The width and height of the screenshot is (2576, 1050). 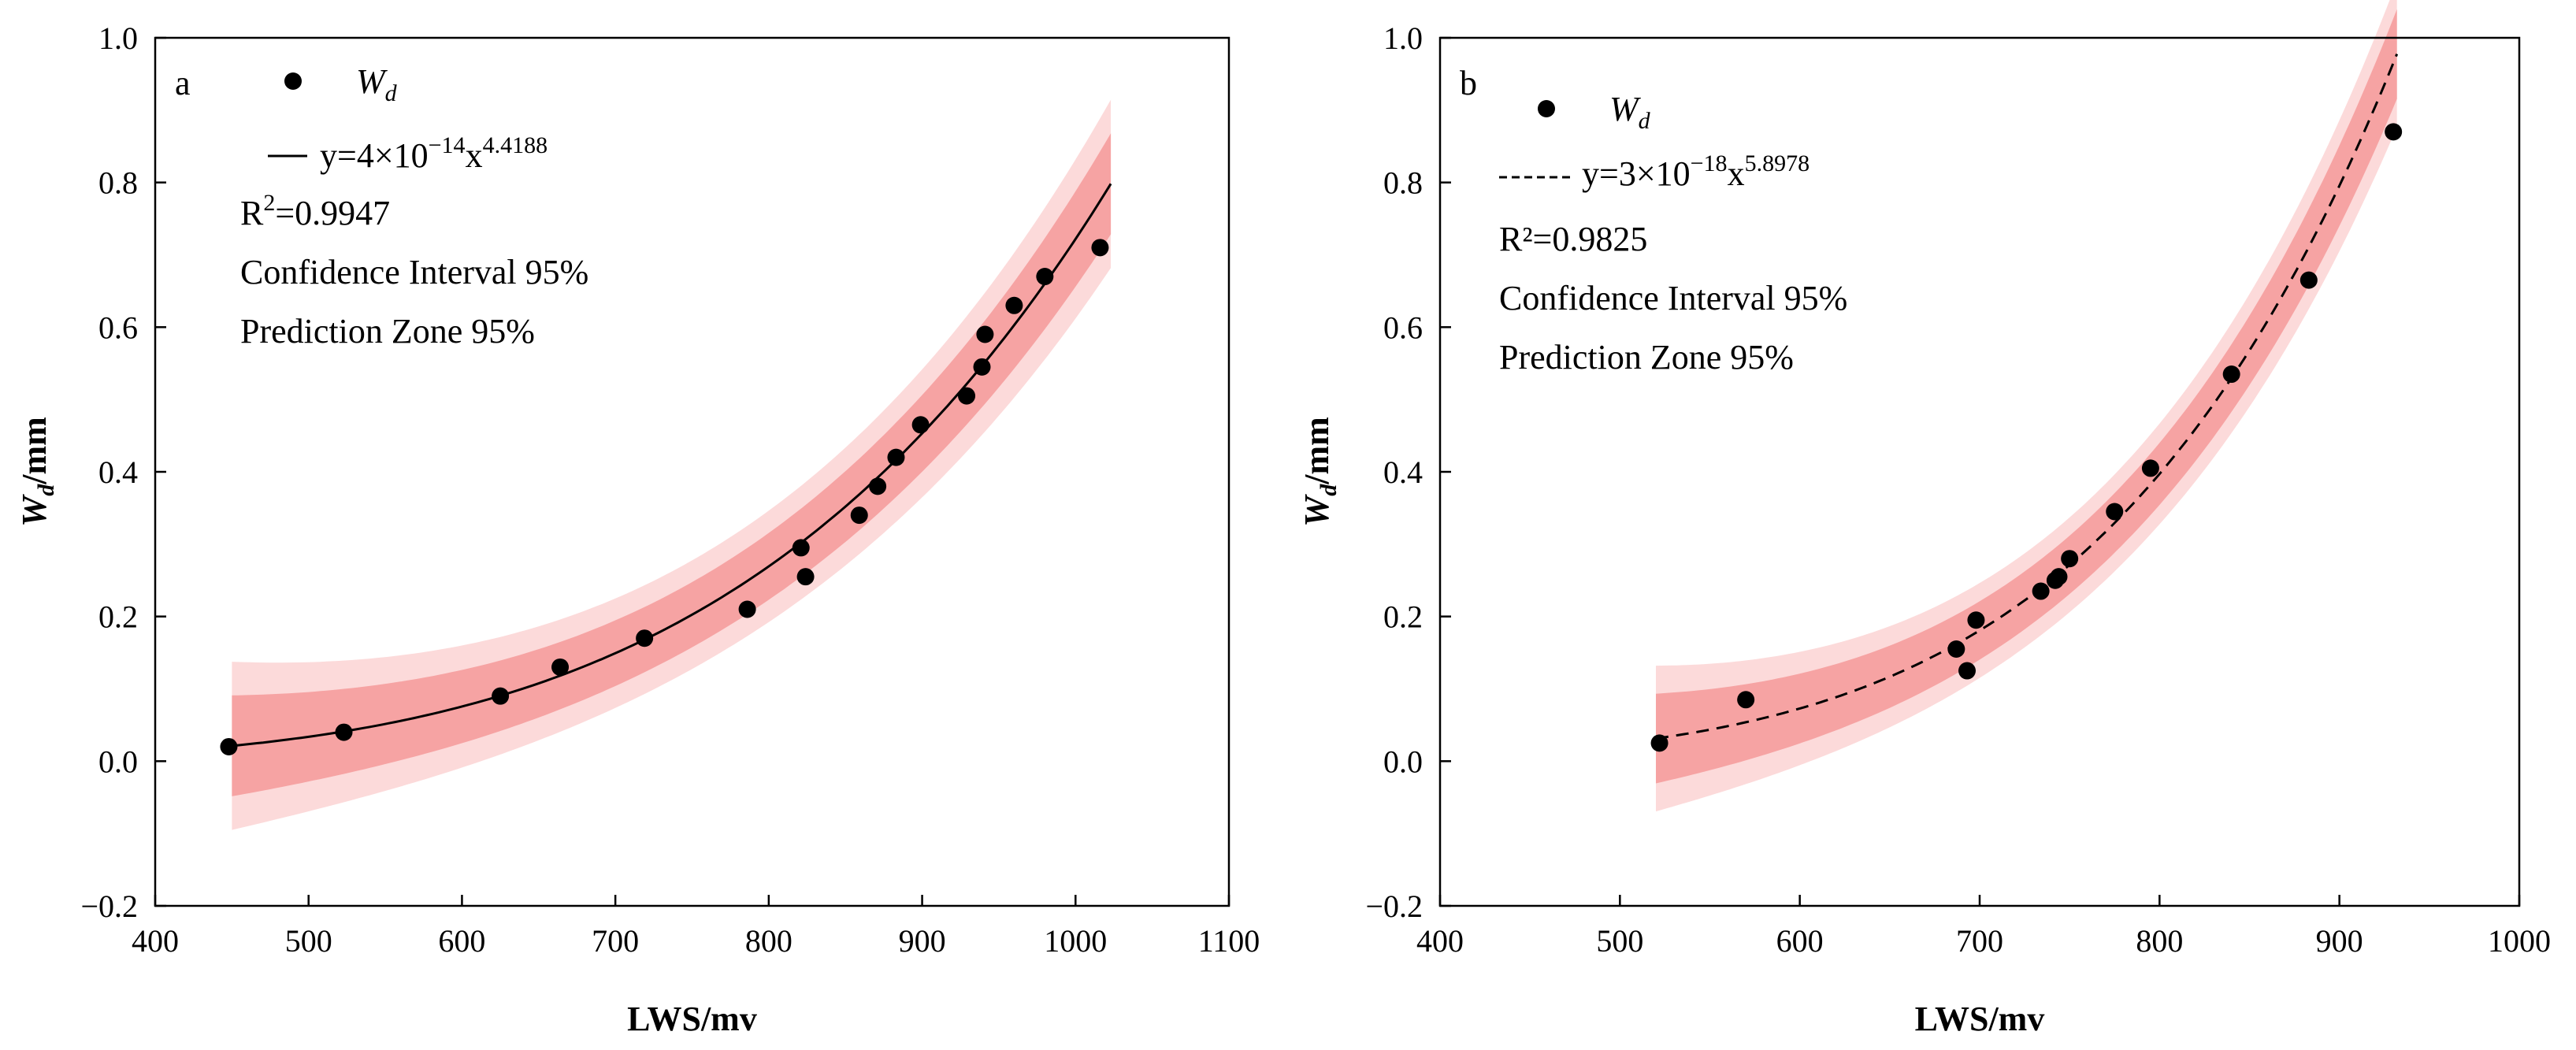 What do you see at coordinates (1468, 83) in the screenshot?
I see `panel-label: b` at bounding box center [1468, 83].